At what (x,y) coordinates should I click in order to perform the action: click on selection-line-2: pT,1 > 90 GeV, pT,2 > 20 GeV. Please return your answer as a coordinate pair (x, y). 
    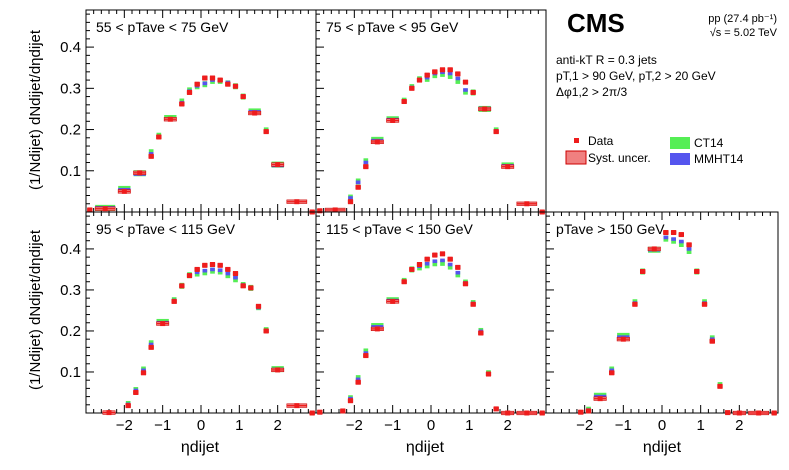
    Looking at the image, I should click on (636, 76).